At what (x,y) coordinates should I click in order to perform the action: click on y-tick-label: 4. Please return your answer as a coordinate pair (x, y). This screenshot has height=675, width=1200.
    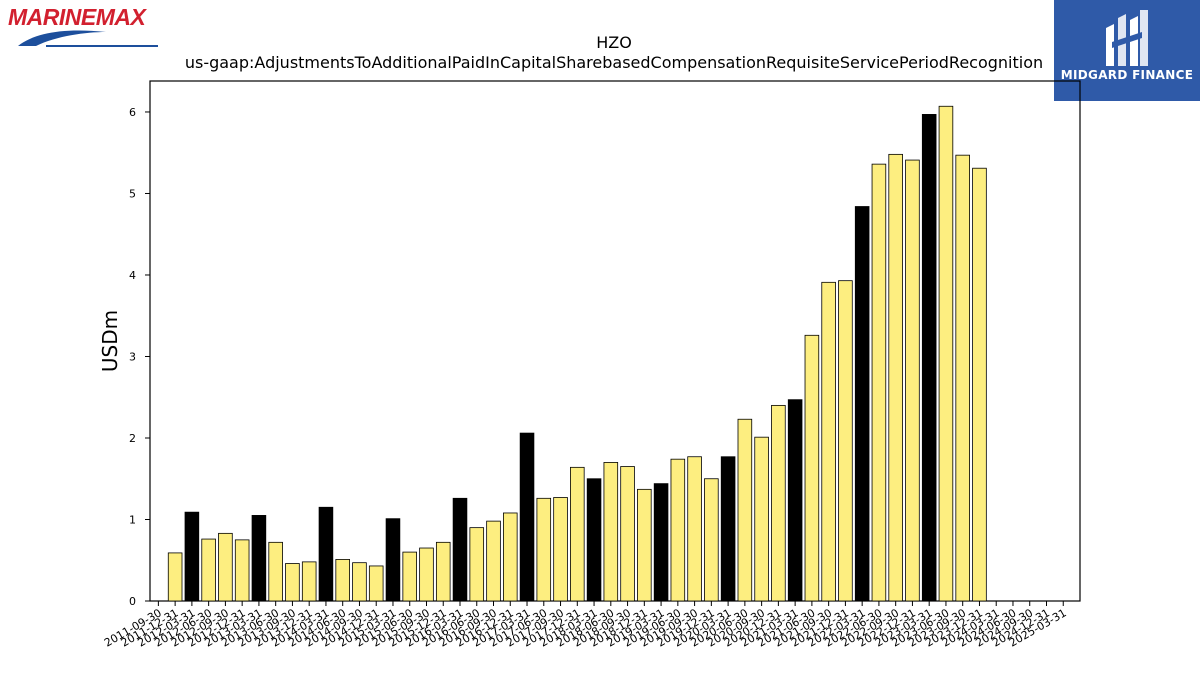
    Looking at the image, I should click on (132, 275).